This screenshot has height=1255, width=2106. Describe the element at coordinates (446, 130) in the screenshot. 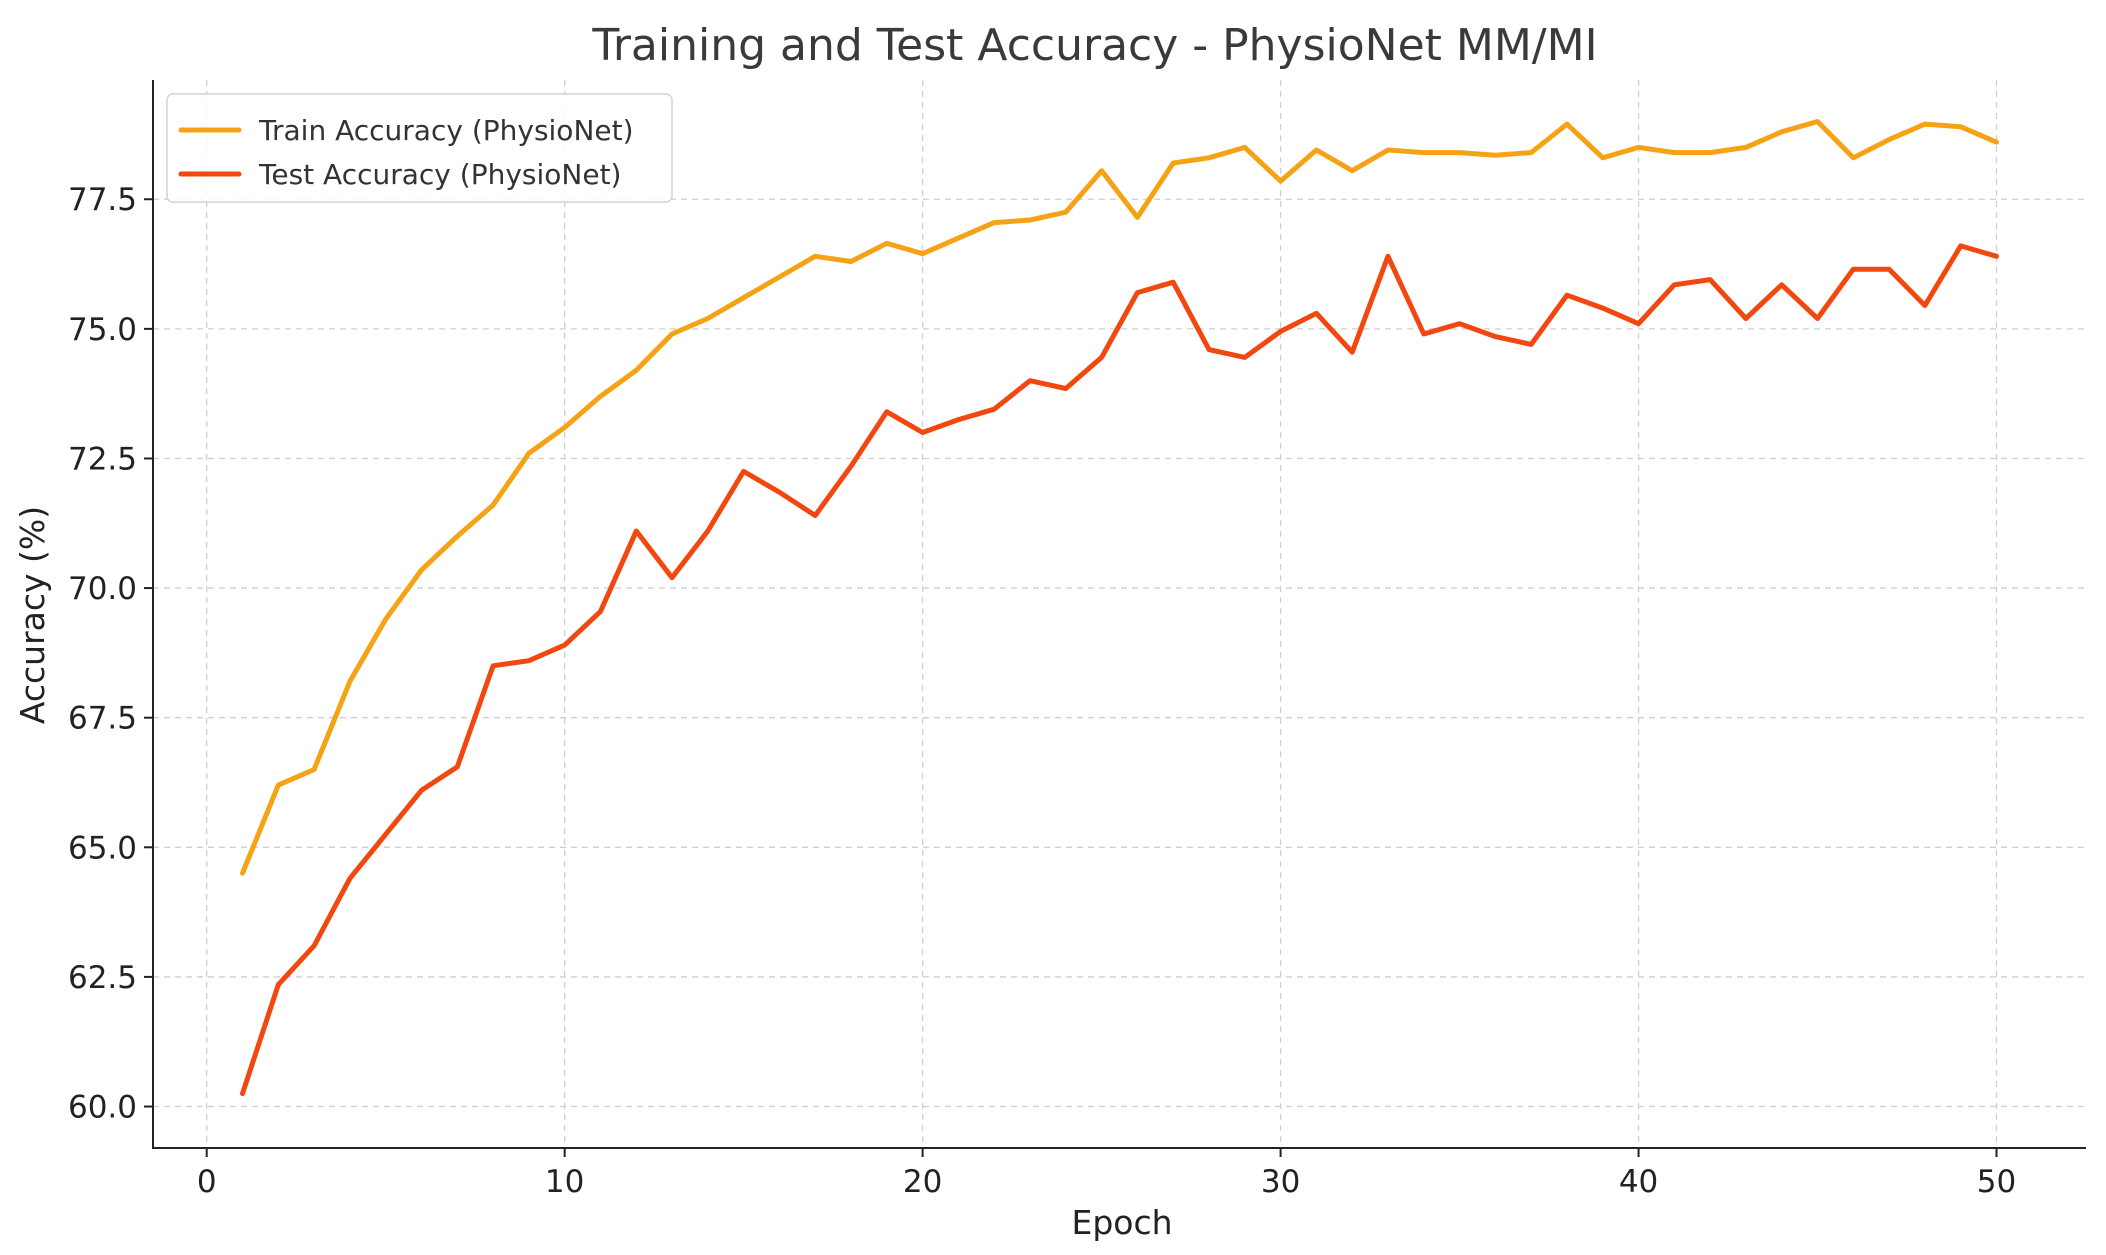

I see `legend-label-train: Train Accuracy (PhysioNet)` at that location.